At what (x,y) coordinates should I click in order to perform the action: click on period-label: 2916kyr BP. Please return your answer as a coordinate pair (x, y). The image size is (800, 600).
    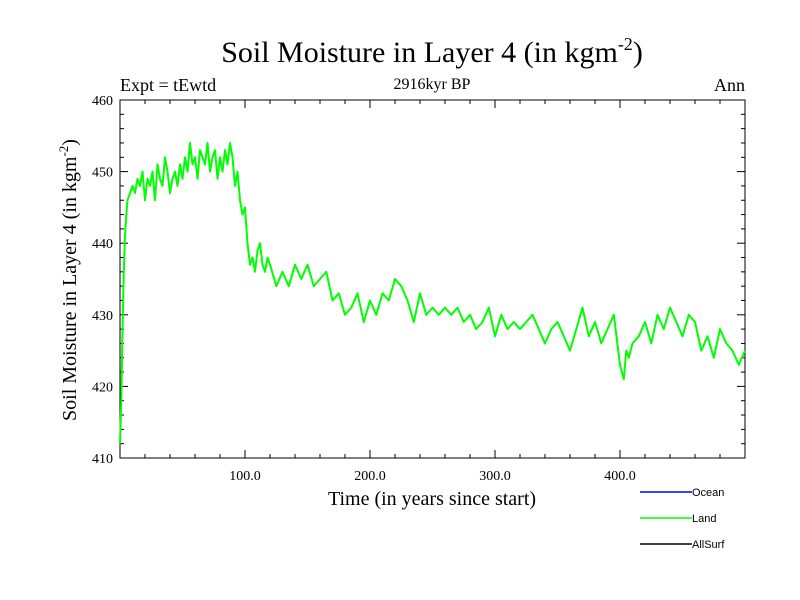
    Looking at the image, I should click on (432, 84).